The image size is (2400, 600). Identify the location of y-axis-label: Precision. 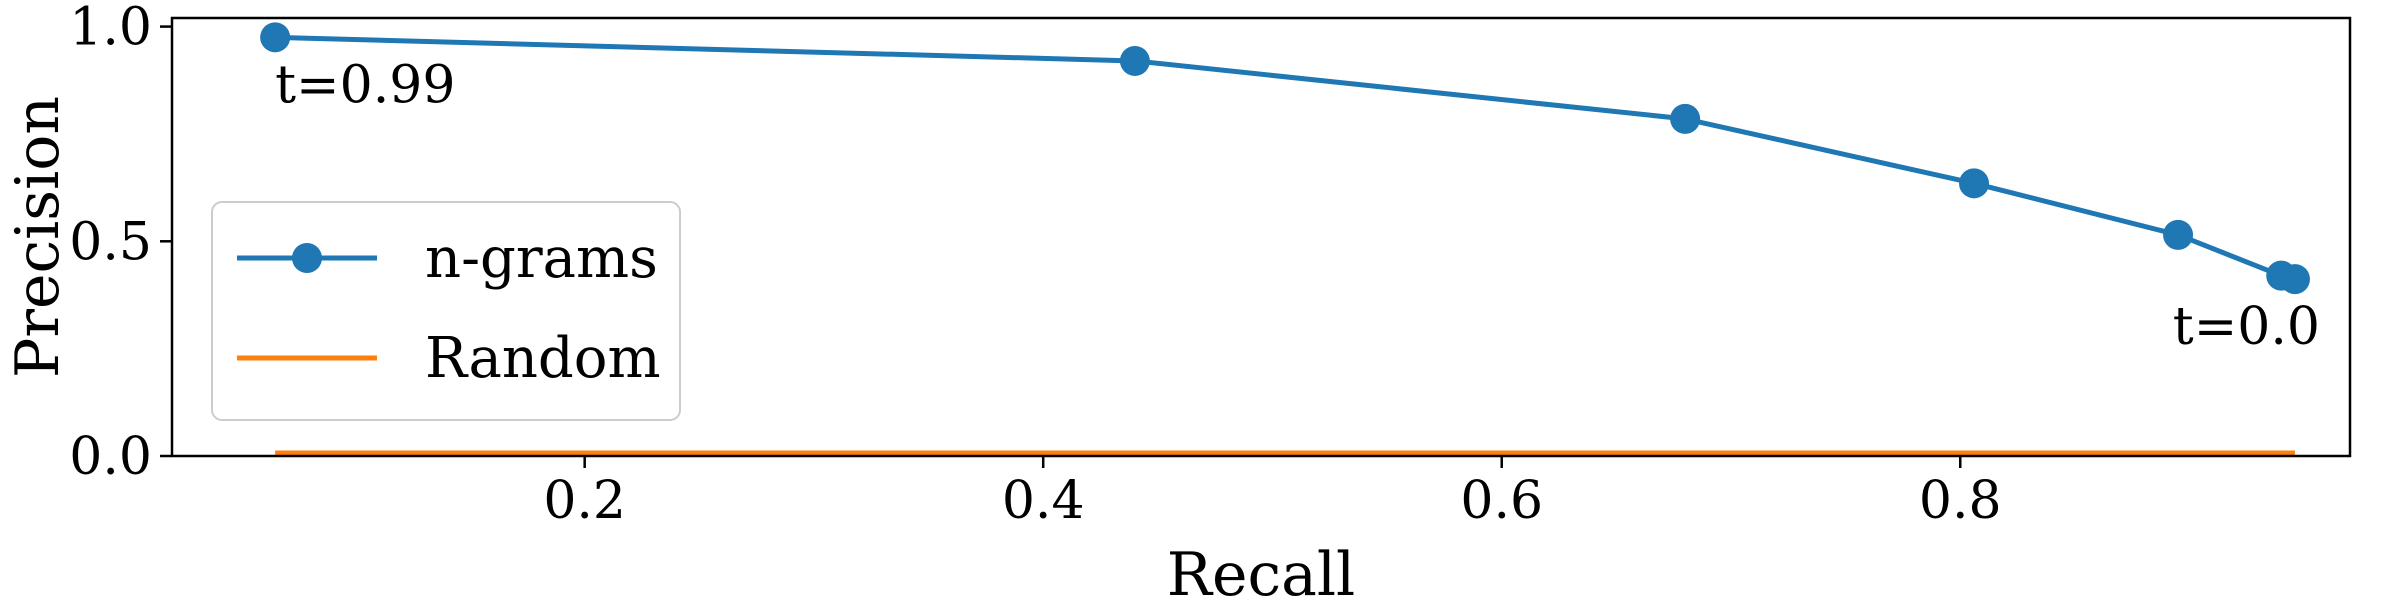
(38, 237).